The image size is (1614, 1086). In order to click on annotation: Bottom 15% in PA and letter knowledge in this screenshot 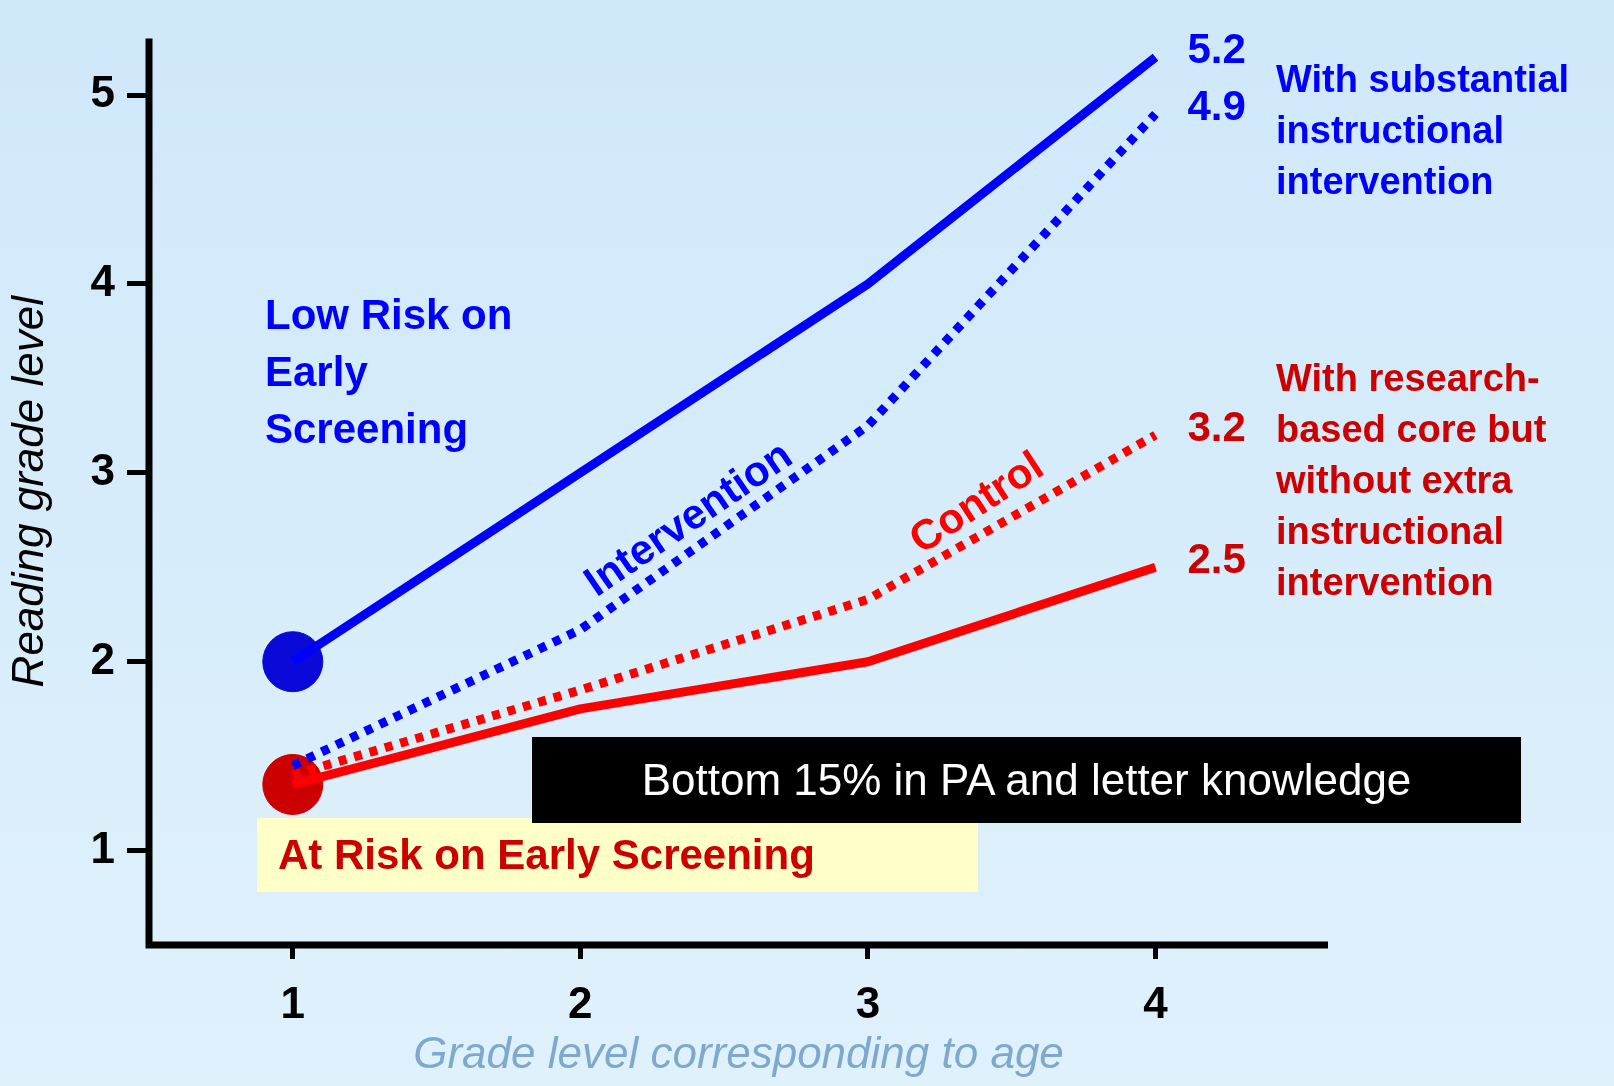, I will do `click(1026, 780)`.